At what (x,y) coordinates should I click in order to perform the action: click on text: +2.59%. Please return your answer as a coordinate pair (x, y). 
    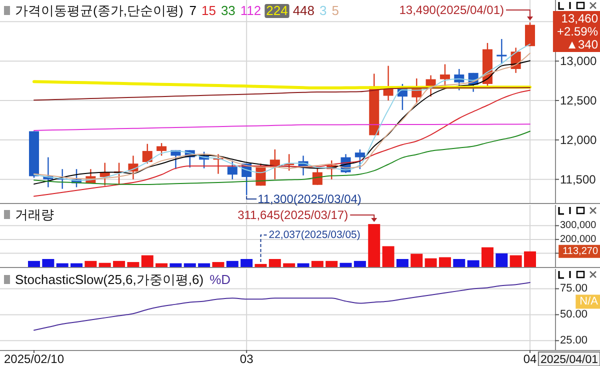
    Looking at the image, I should click on (577, 31).